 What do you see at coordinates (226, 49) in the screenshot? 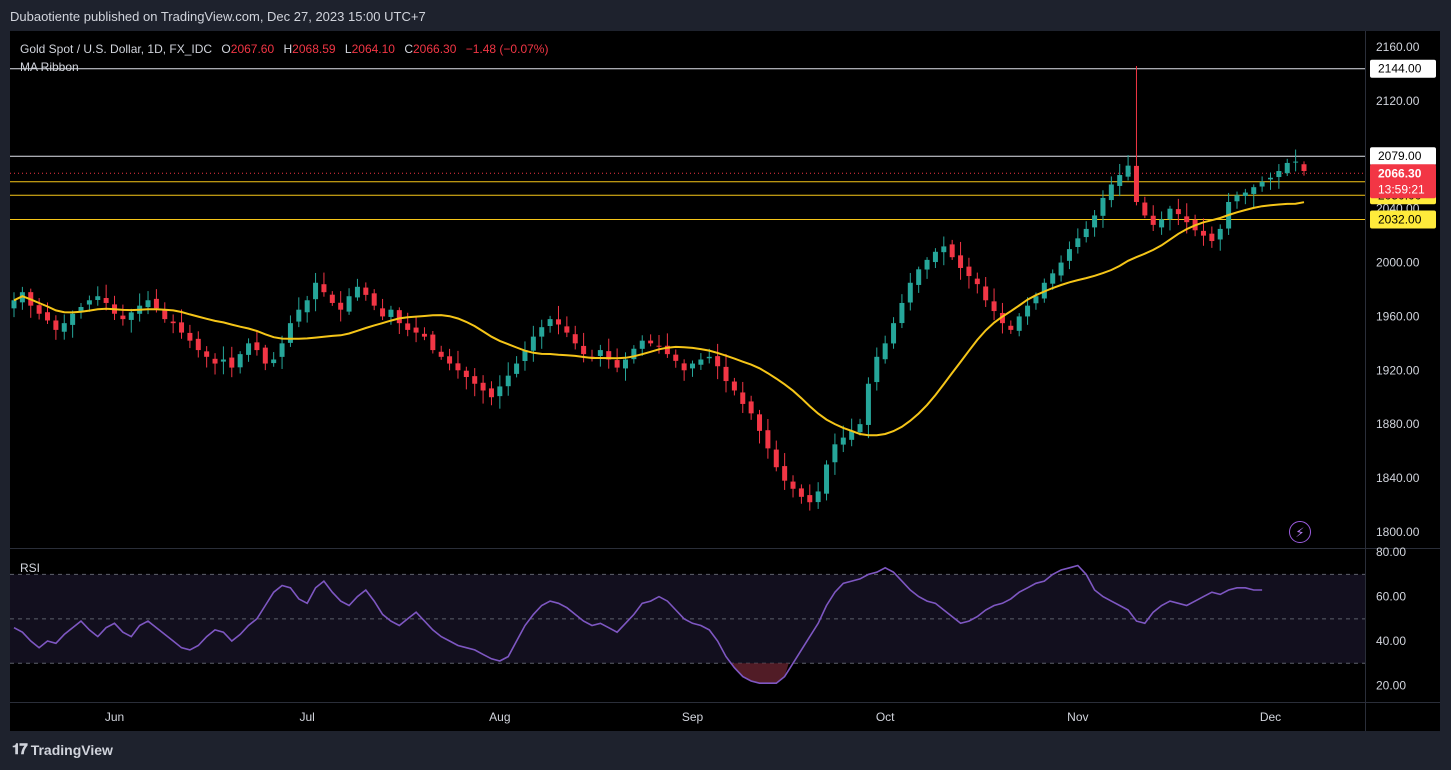
I see `open-label: O` at bounding box center [226, 49].